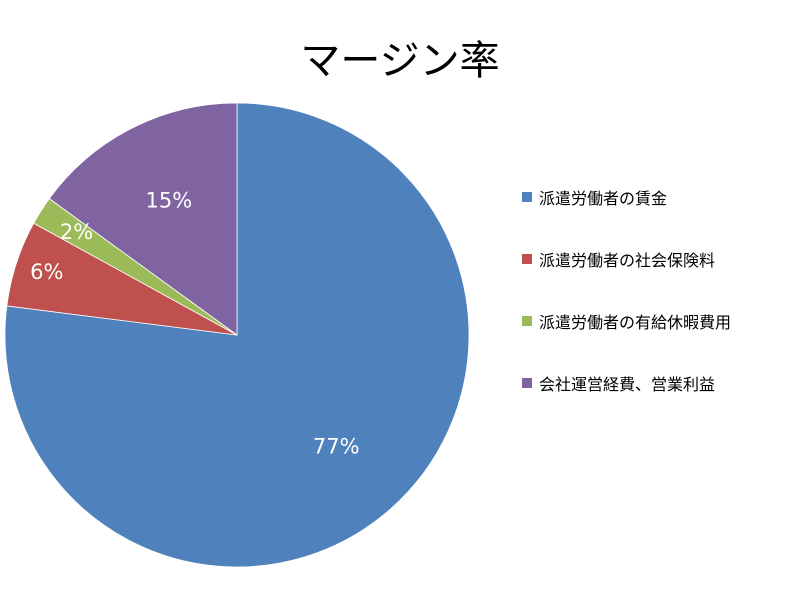 This screenshot has width=800, height=600. What do you see at coordinates (336, 447) in the screenshot?
I see `slice-percent-label: 77%` at bounding box center [336, 447].